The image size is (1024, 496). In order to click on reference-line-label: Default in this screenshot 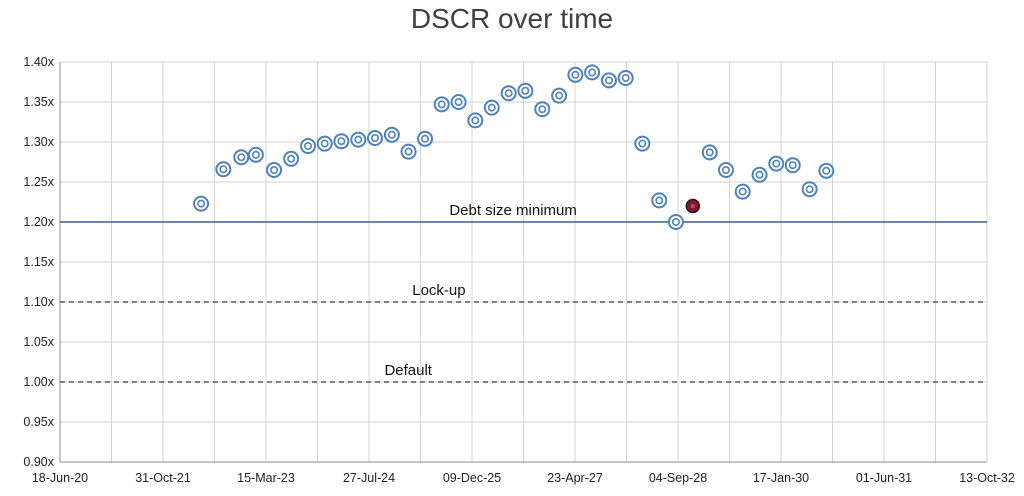, I will do `click(408, 370)`.